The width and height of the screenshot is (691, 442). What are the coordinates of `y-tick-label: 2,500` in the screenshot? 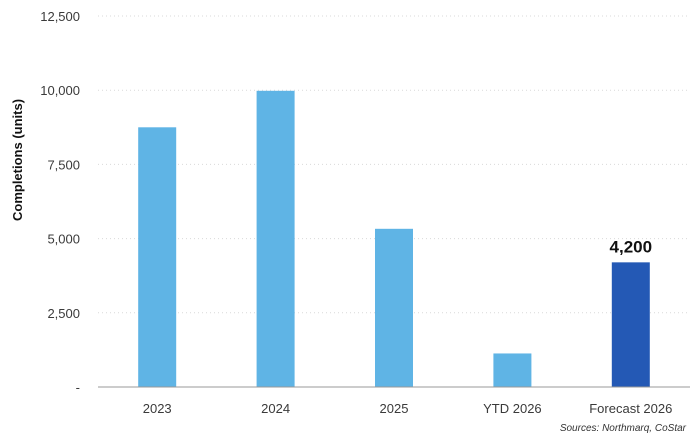 It's located at (63, 313).